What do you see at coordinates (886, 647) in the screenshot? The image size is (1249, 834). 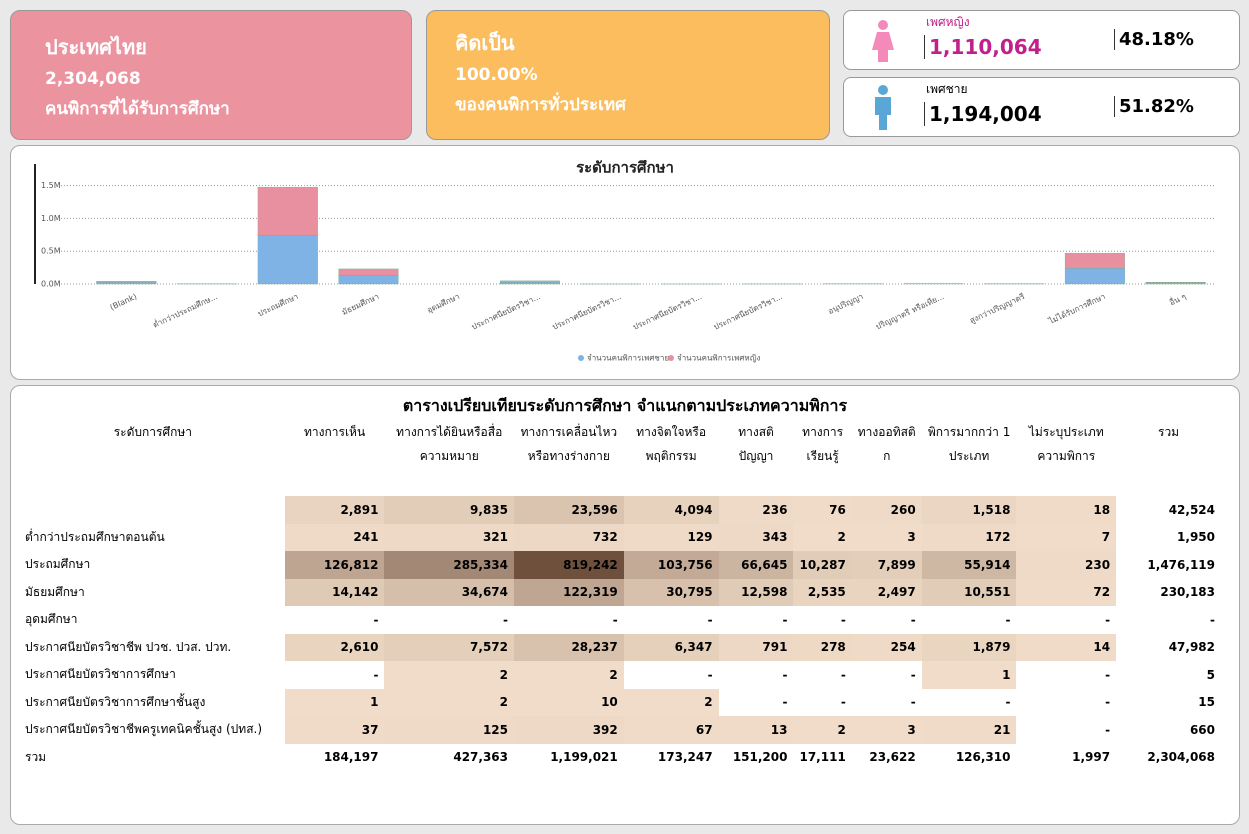 I see `cell: 254` at bounding box center [886, 647].